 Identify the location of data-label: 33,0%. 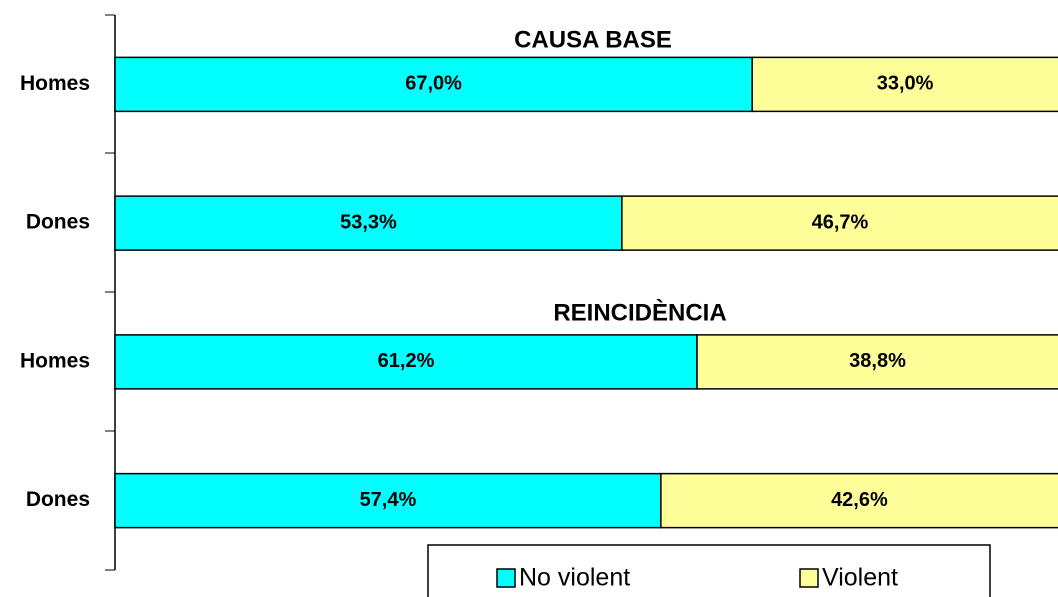
(905, 84).